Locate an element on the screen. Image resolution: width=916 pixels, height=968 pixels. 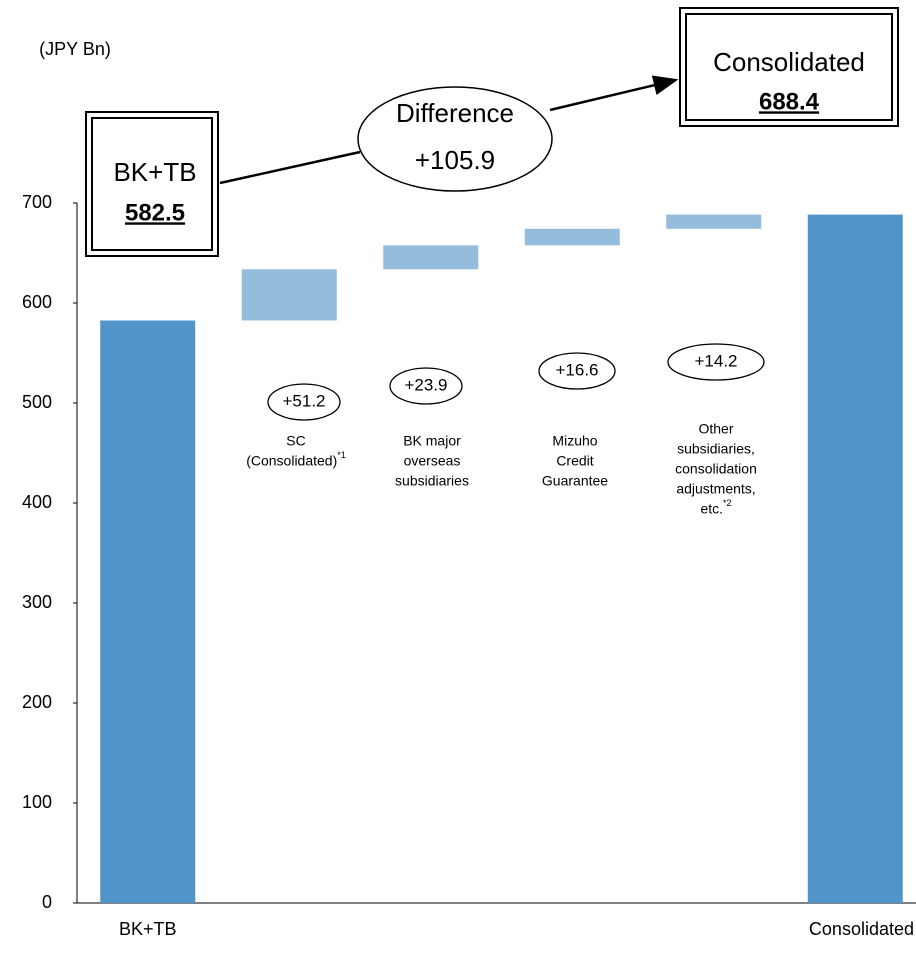
description-line: adjustments, is located at coordinates (715, 489).